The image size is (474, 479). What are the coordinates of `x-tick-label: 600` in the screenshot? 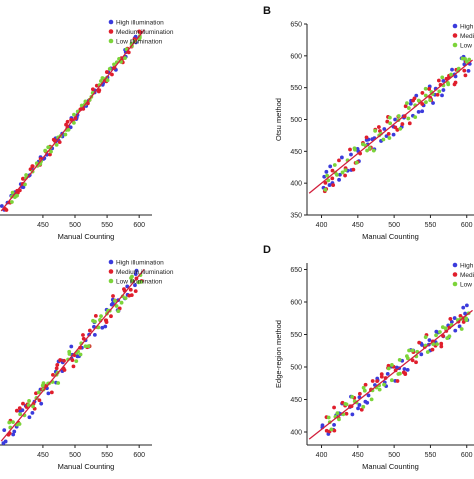 It's located at (139, 225).